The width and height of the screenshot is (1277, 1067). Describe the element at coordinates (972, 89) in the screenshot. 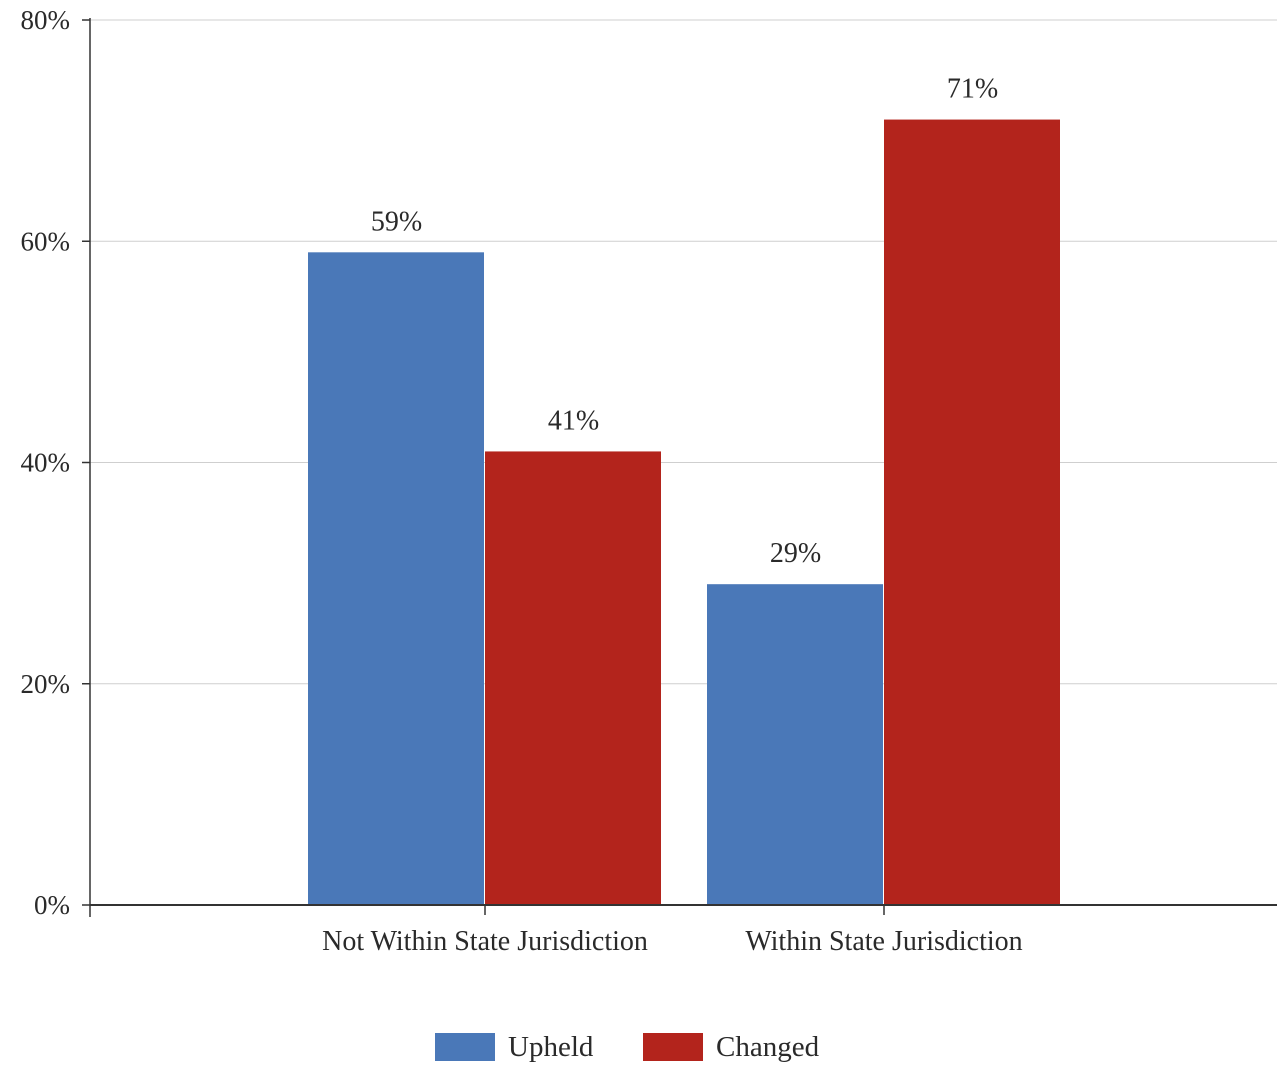

I see `data-label: 71%` at that location.